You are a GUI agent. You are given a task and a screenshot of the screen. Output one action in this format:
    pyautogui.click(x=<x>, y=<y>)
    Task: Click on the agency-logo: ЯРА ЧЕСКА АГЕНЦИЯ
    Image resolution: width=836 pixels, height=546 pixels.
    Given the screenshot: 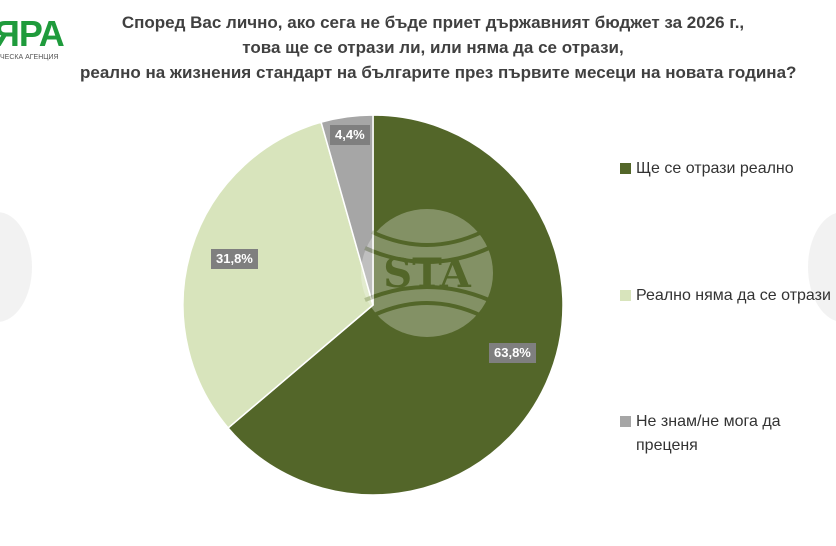 What is the action you would take?
    pyautogui.click(x=40, y=35)
    